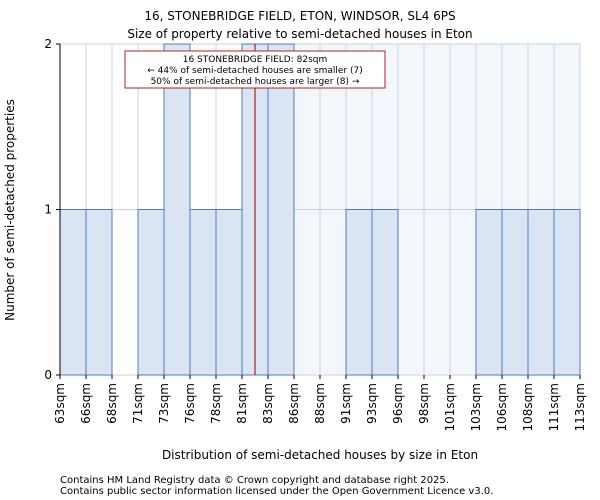 The image size is (600, 500). What do you see at coordinates (164, 403) in the screenshot?
I see `x-tick-label: 73sqm` at bounding box center [164, 403].